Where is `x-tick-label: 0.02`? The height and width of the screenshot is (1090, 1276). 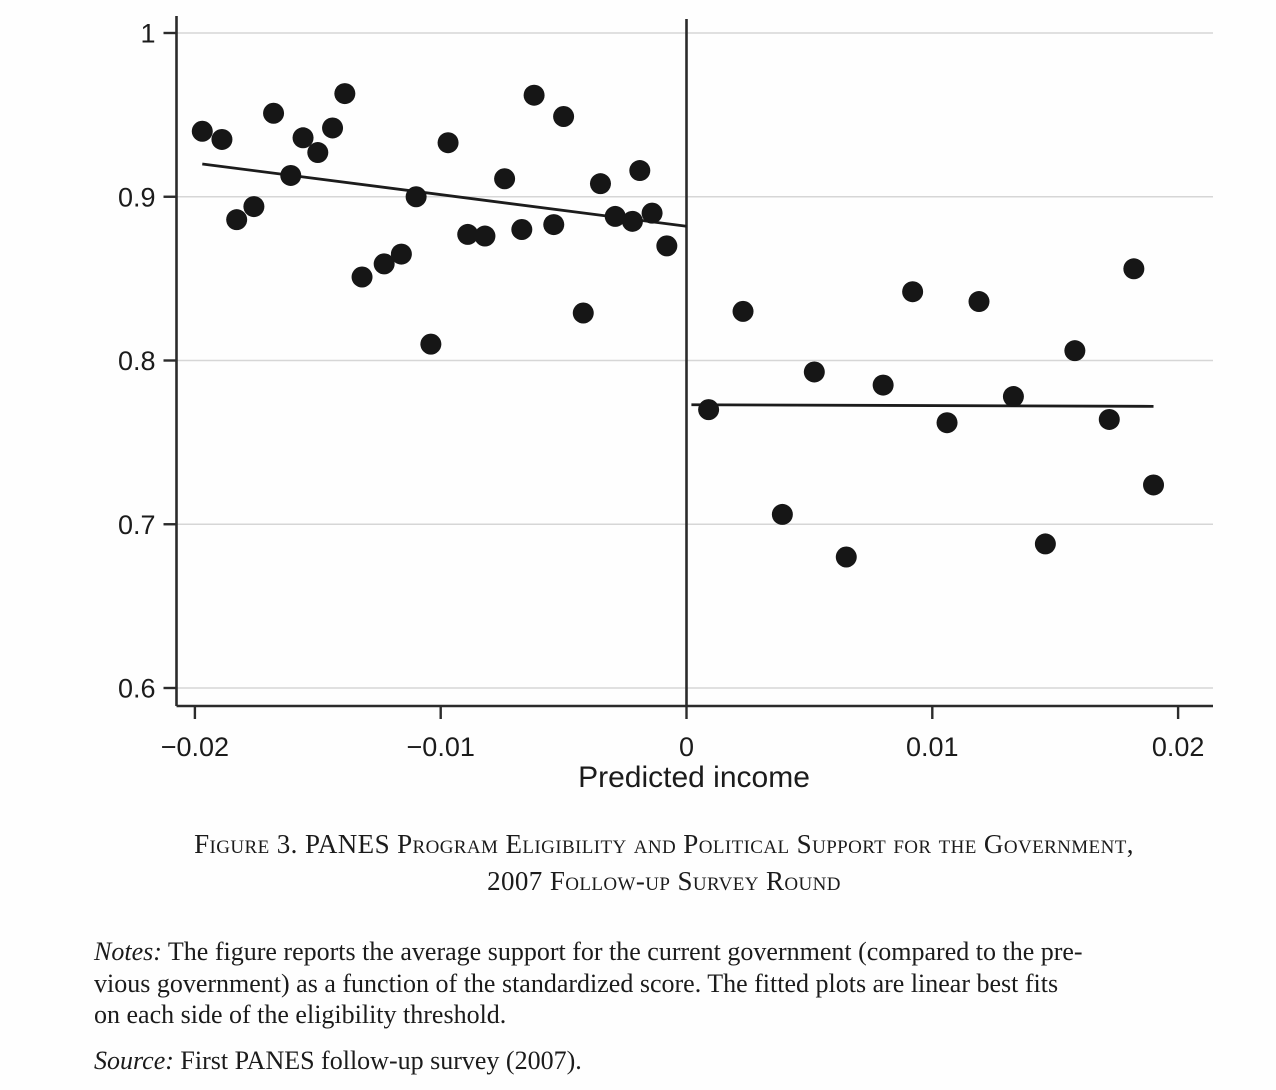 x-tick-label: 0.02 is located at coordinates (1178, 747).